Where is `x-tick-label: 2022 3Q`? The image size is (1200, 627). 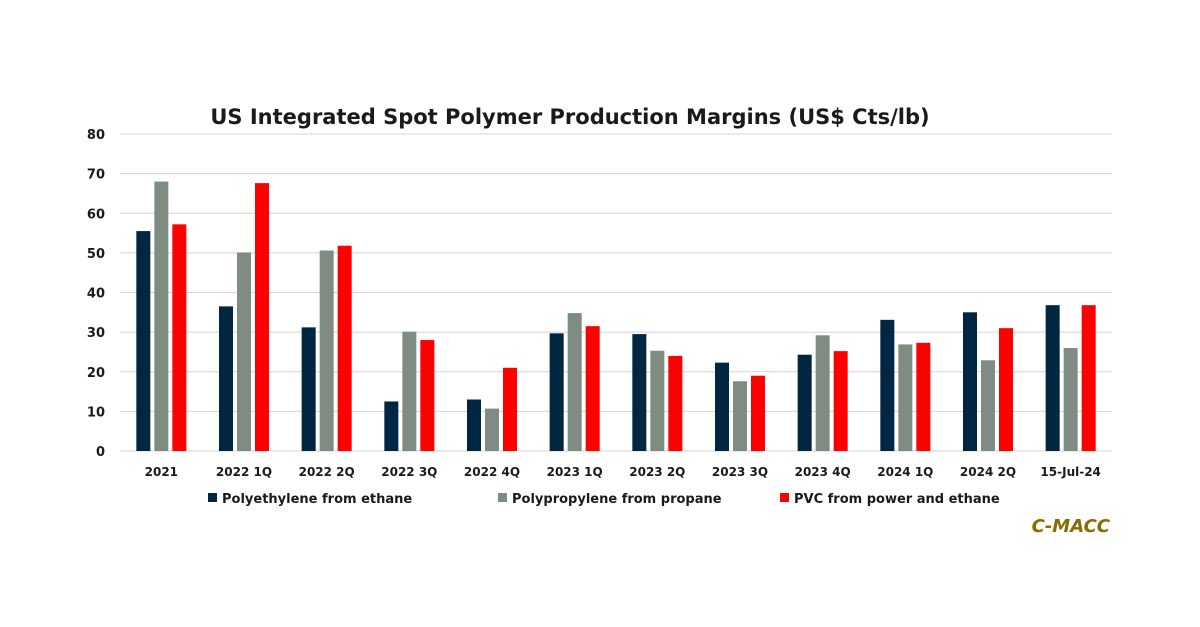 x-tick-label: 2022 3Q is located at coordinates (409, 472).